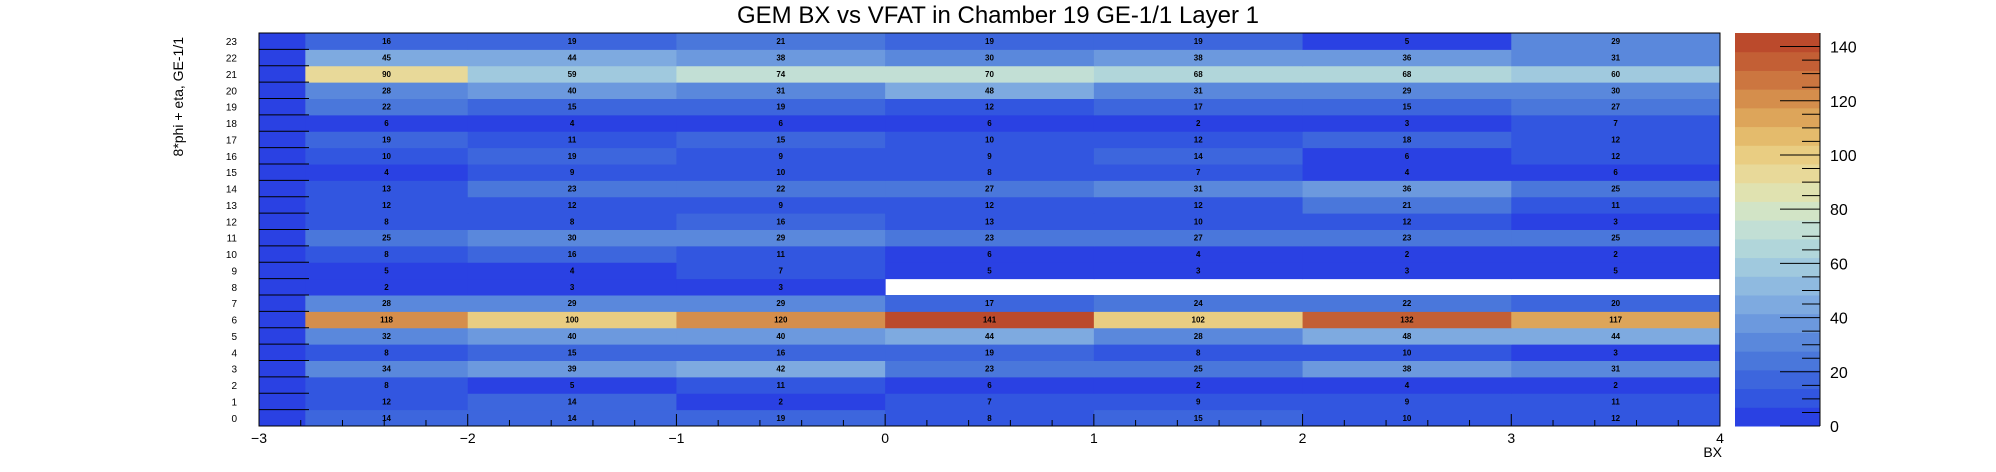 Image resolution: width=1996 pixels, height=472 pixels. Describe the element at coordinates (232, 255) in the screenshot. I see `y-tick-label: 10` at that location.